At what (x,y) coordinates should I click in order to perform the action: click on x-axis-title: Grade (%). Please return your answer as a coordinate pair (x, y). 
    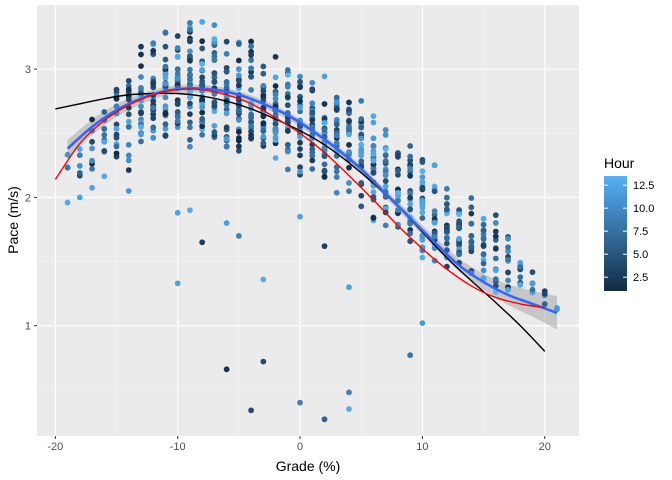
    Looking at the image, I should click on (308, 466).